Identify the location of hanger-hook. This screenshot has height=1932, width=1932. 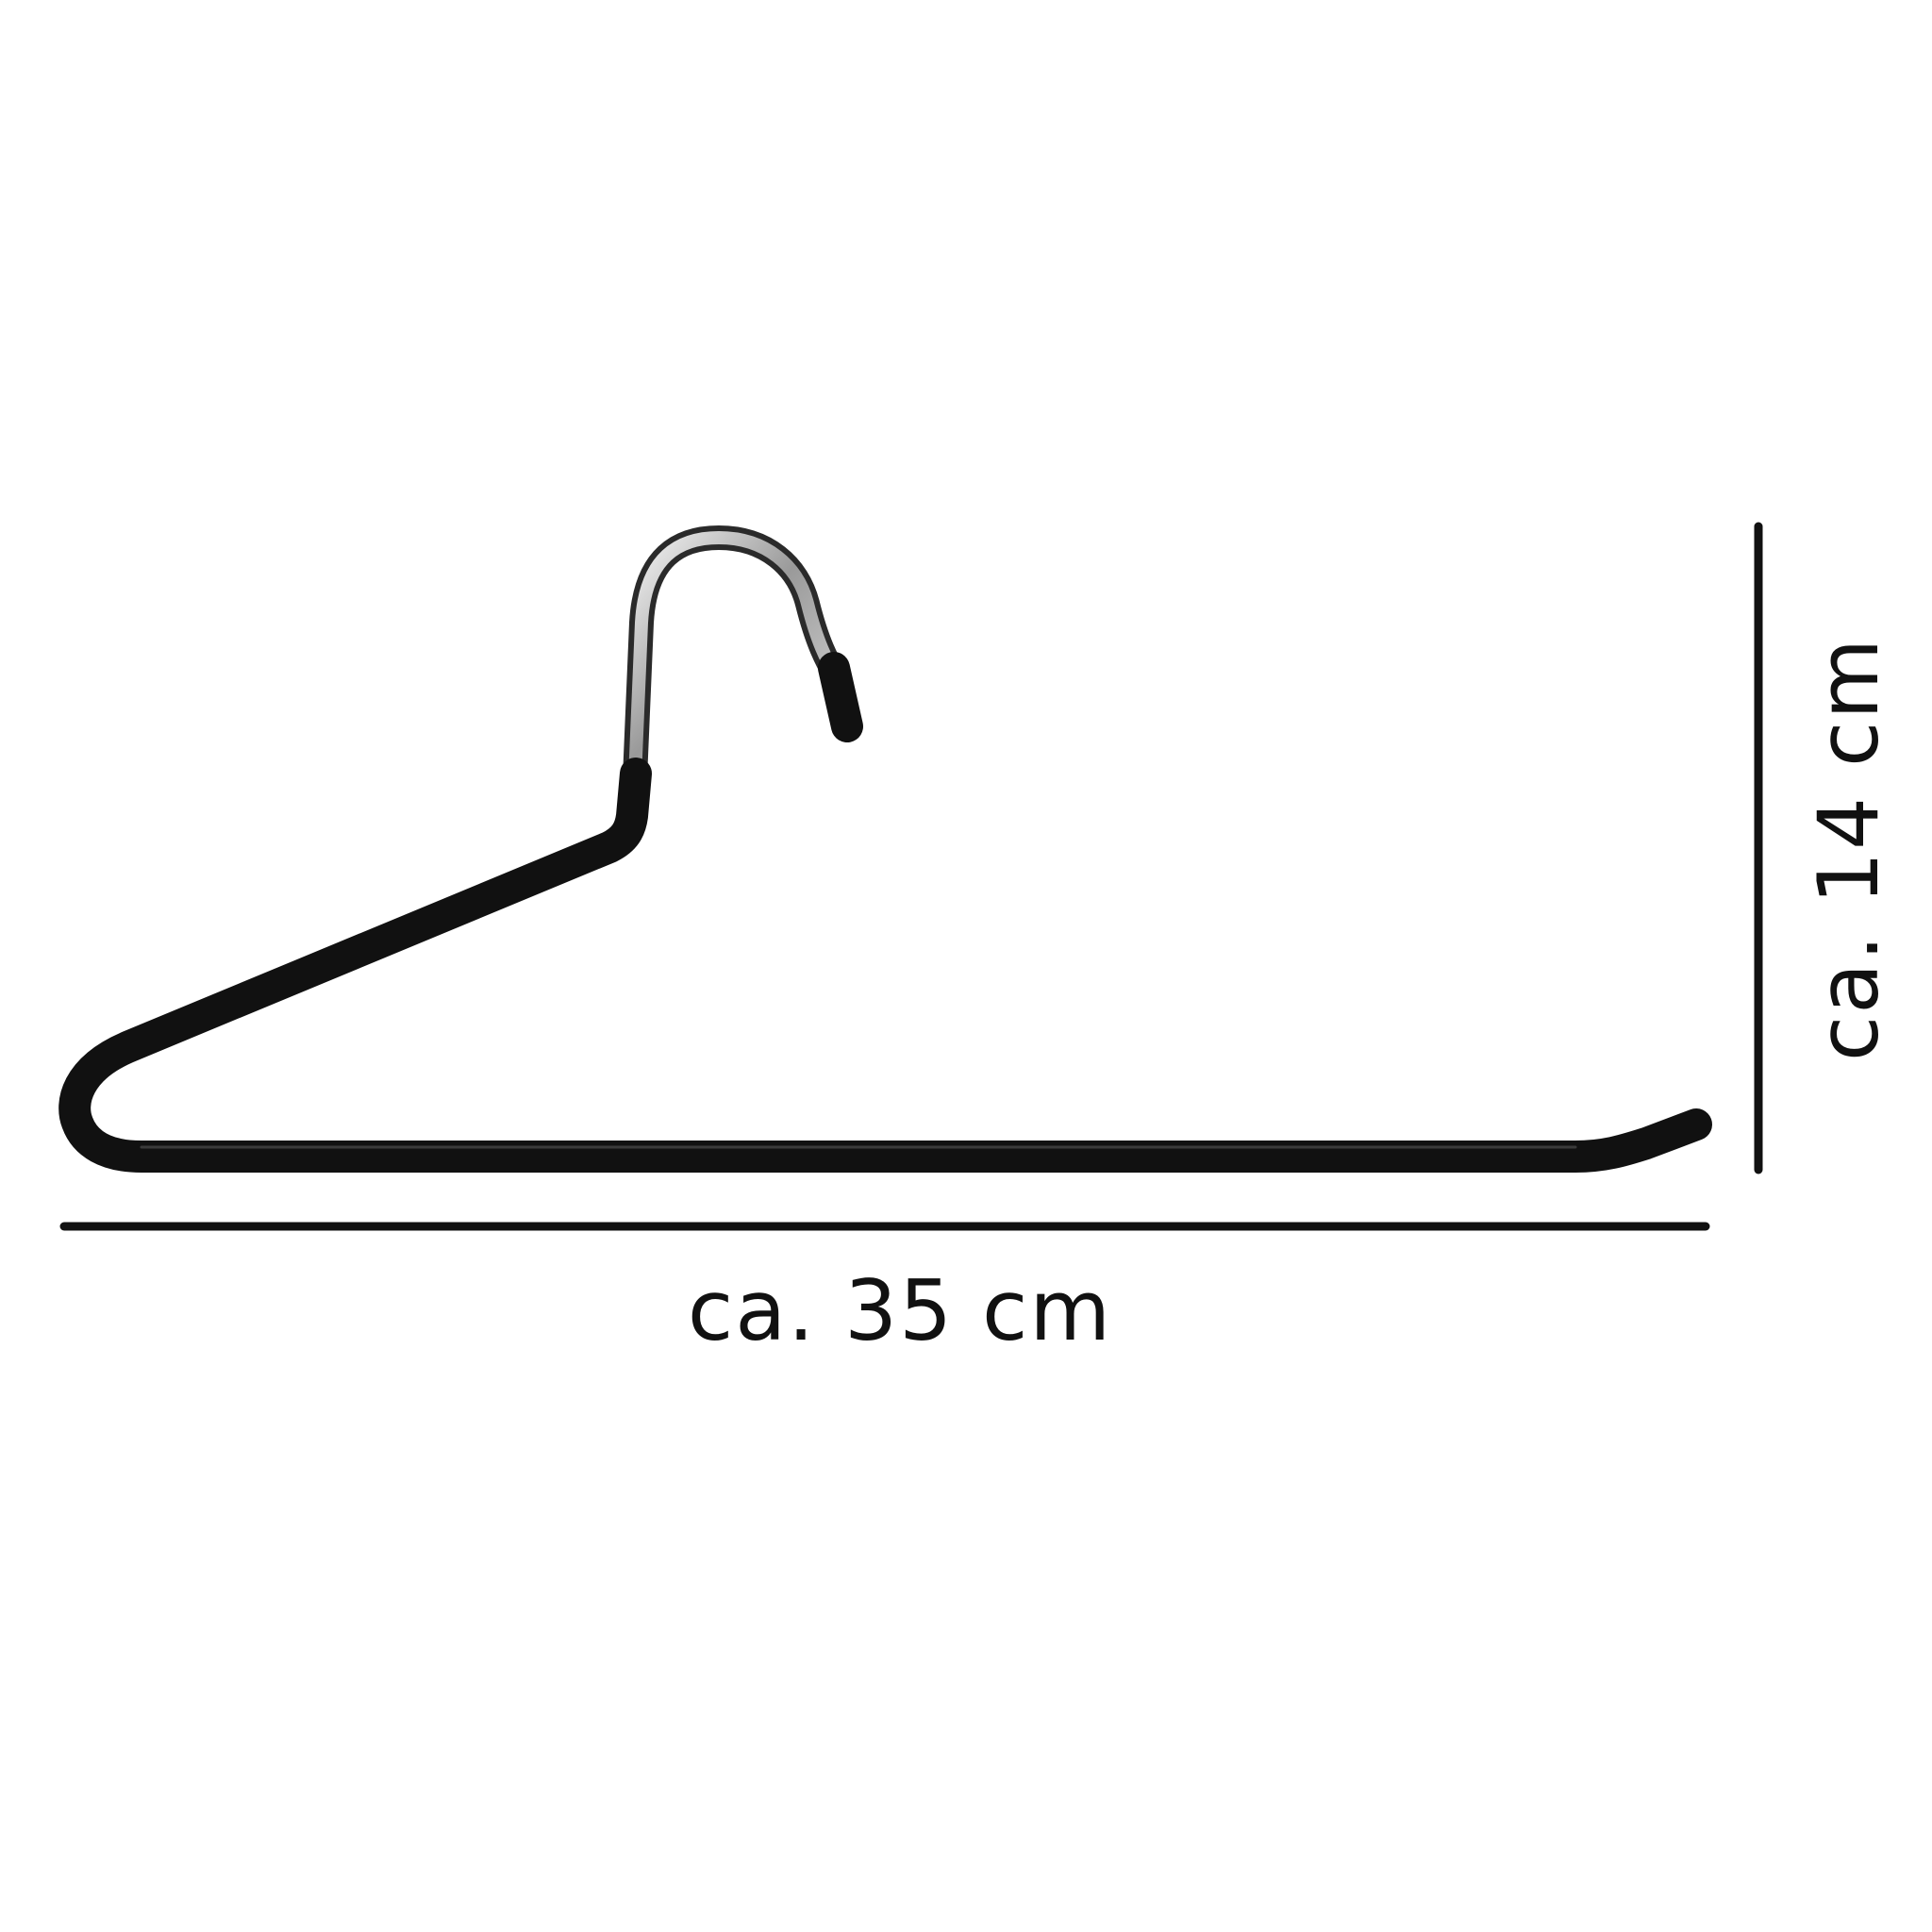
(736, 658).